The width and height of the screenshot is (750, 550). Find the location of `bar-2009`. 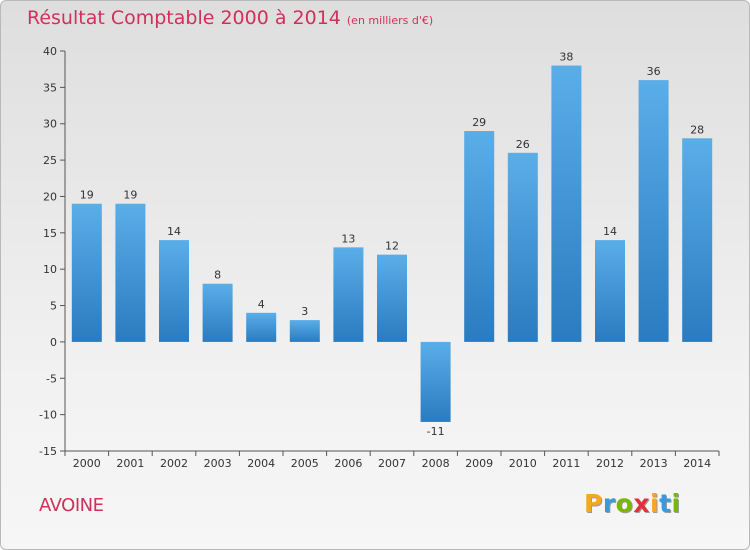

bar-2009 is located at coordinates (479, 236).